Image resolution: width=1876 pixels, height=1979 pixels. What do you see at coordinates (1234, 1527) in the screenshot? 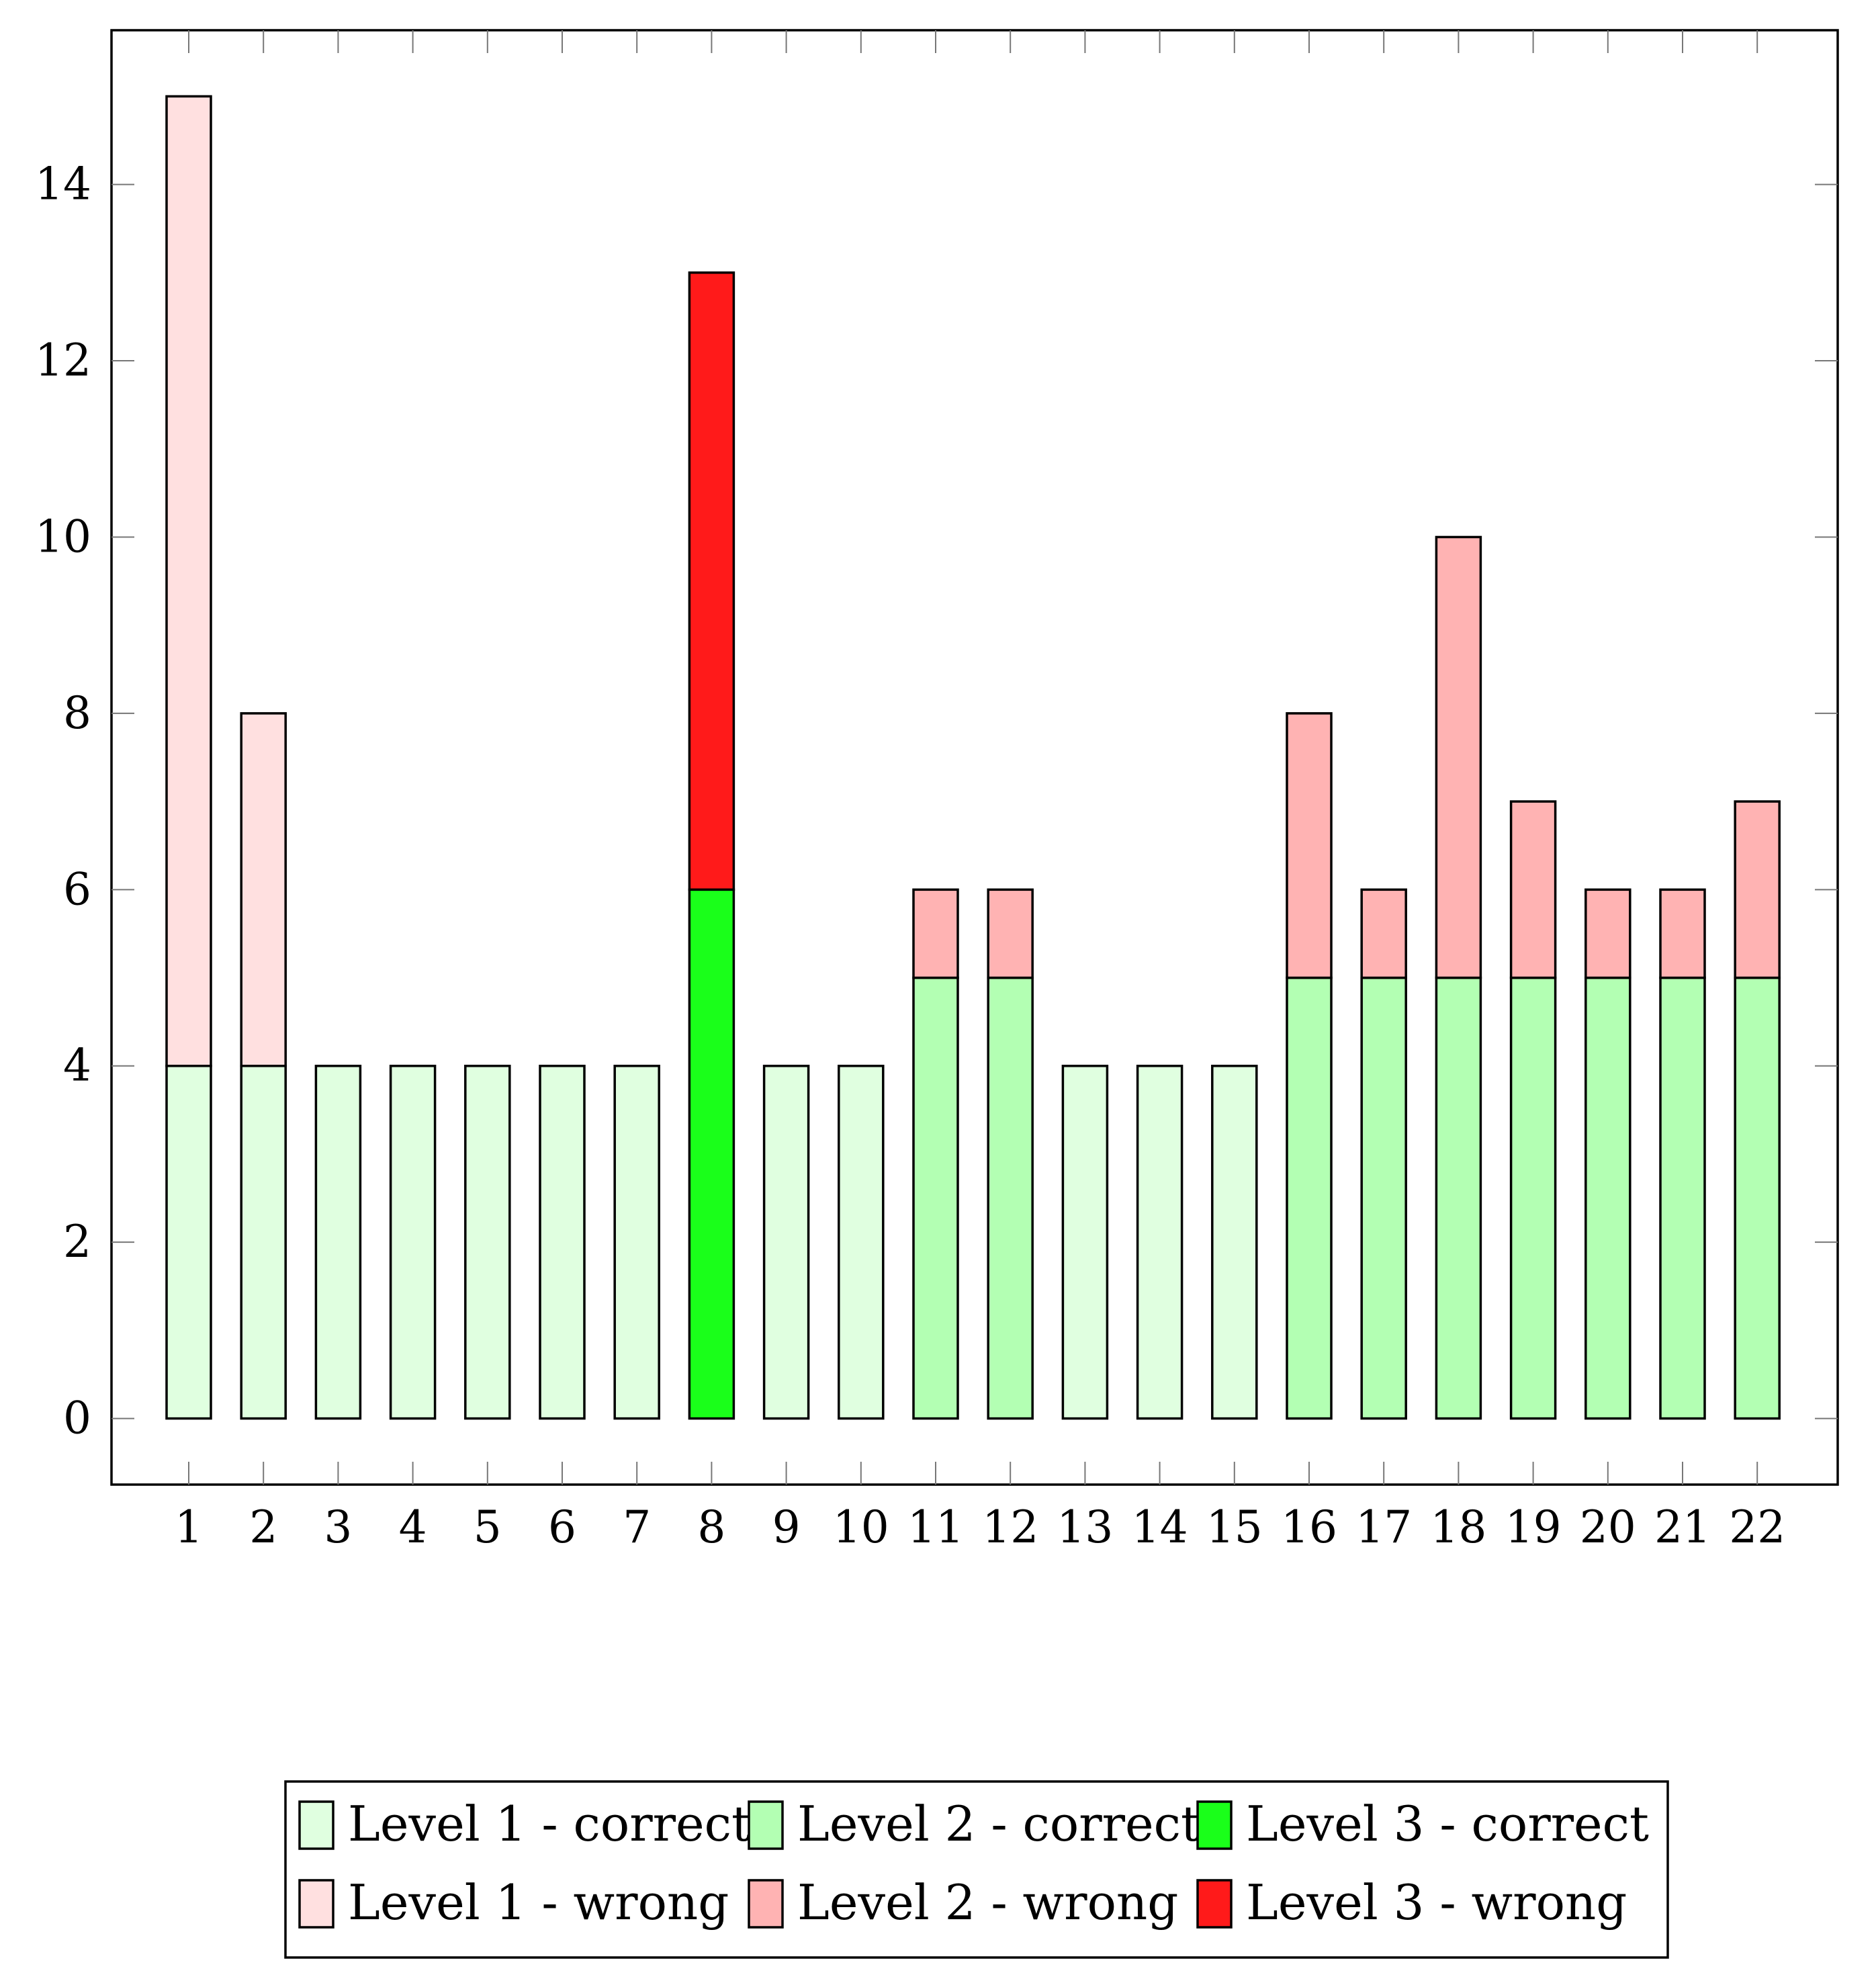
I see `x-tick-label: 15` at bounding box center [1234, 1527].